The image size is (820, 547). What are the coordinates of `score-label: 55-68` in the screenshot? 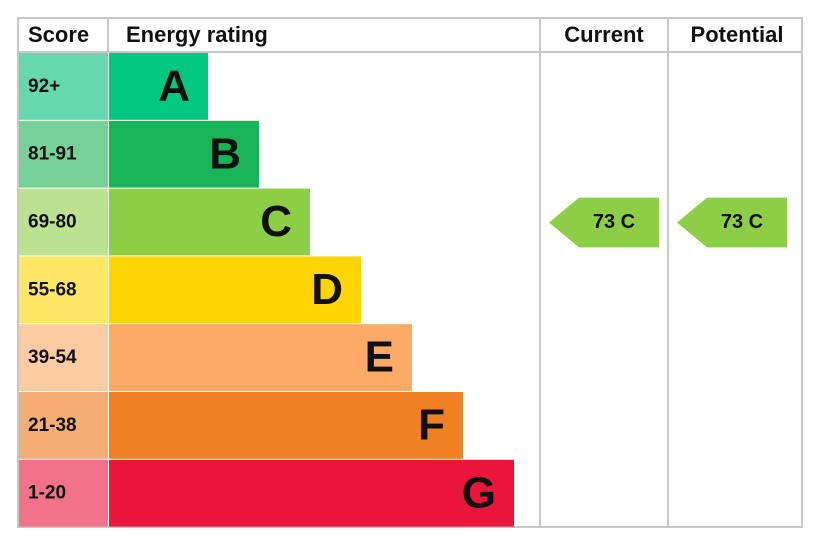 It's located at (52, 289).